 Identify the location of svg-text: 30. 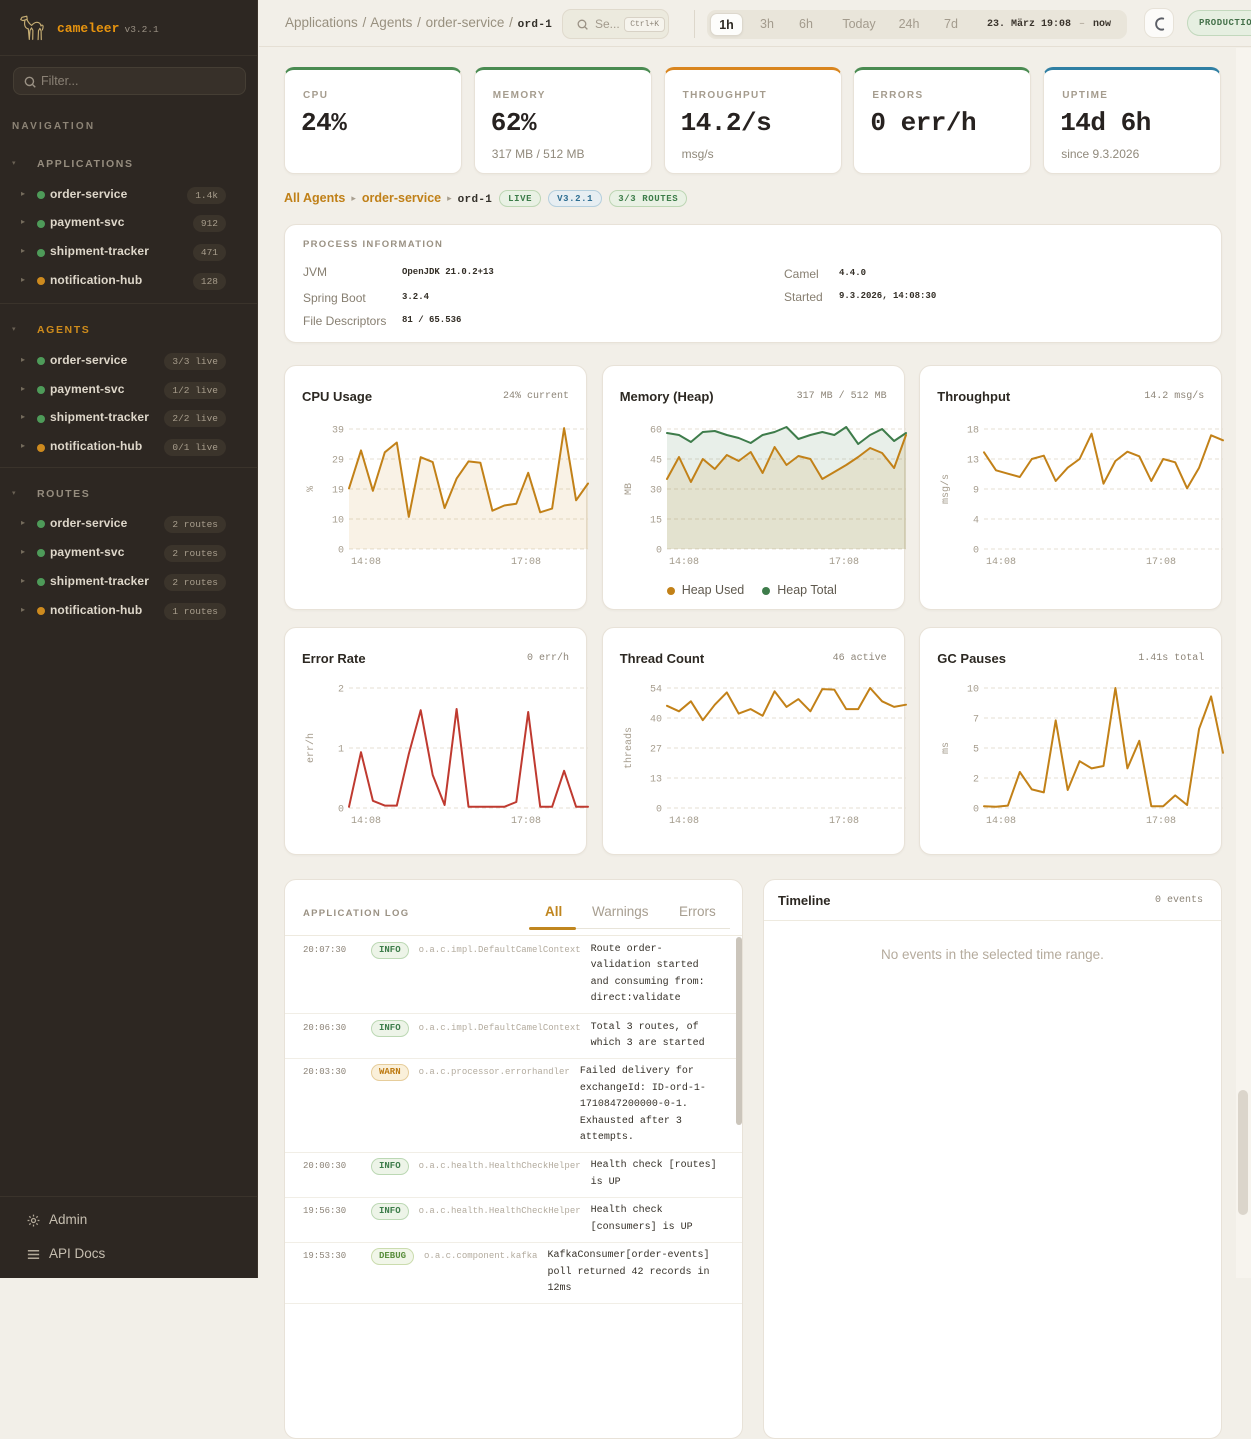
(656, 491).